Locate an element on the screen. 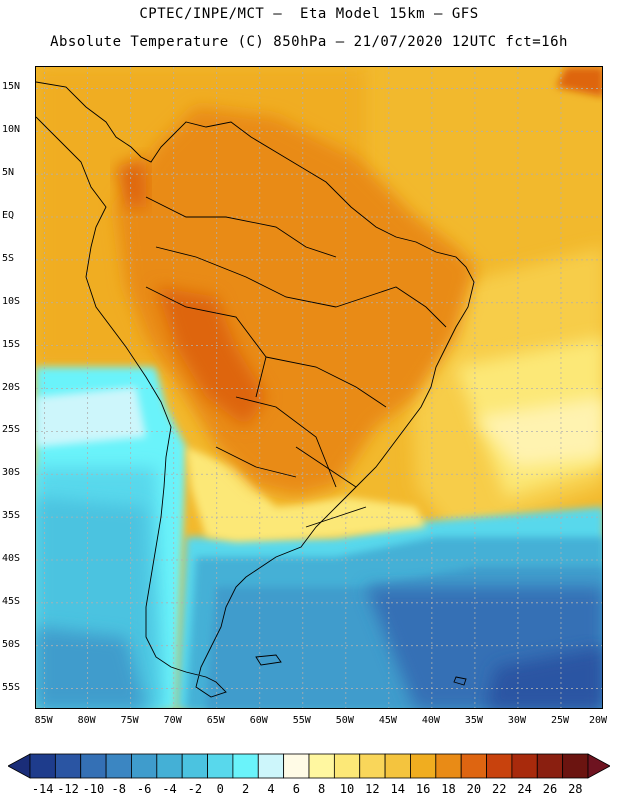 This screenshot has width=618, height=800. longitude-tick-label: 35W is located at coordinates (473, 720).